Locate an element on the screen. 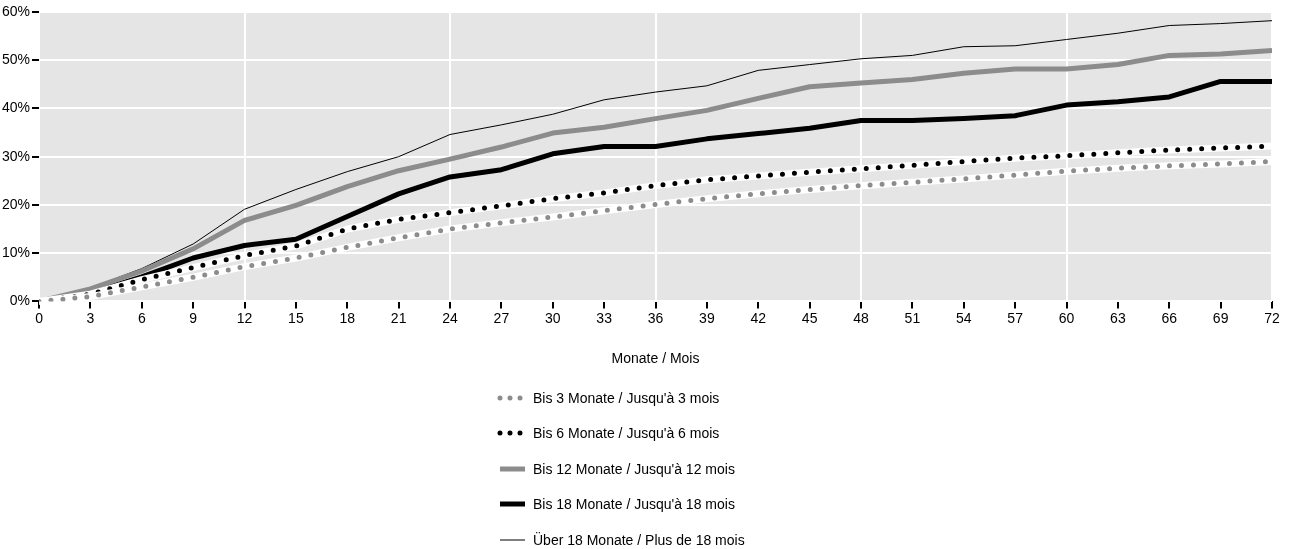  x-tick-label: 3 is located at coordinates (90, 317).